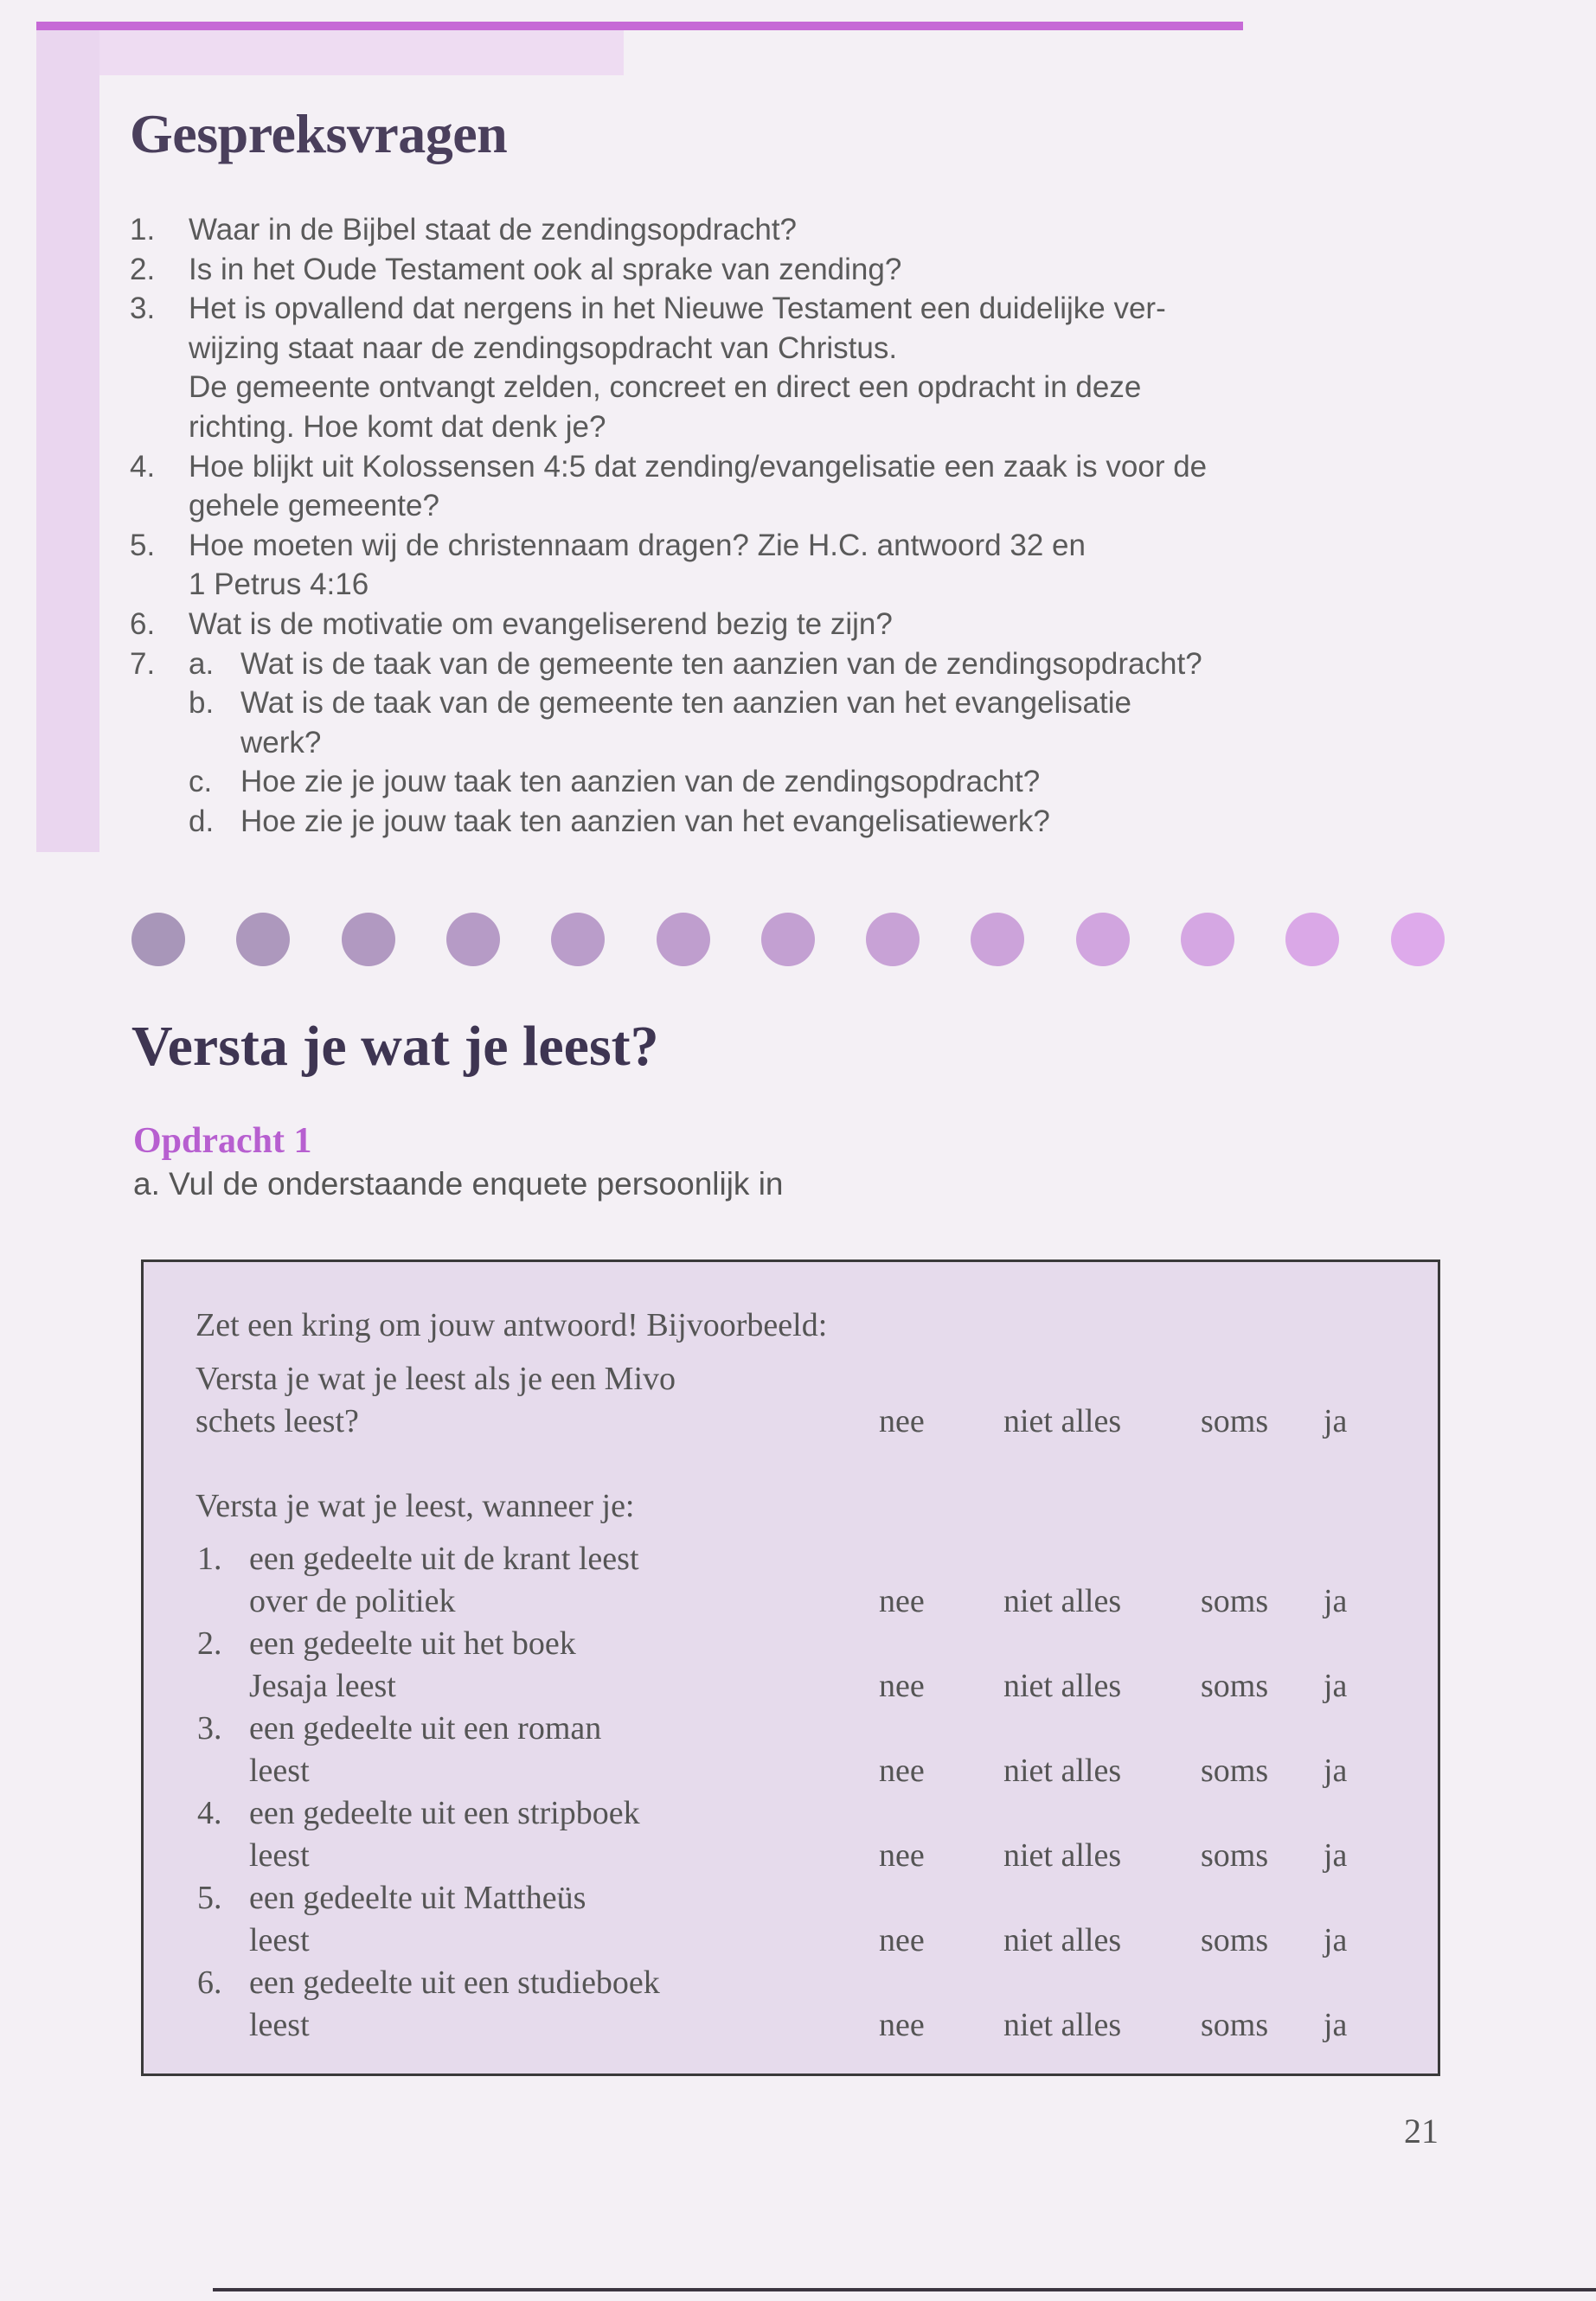 Image resolution: width=1596 pixels, height=2301 pixels. What do you see at coordinates (412, 1643) in the screenshot?
I see `survey-item-text: een gedeelte uit het boek` at bounding box center [412, 1643].